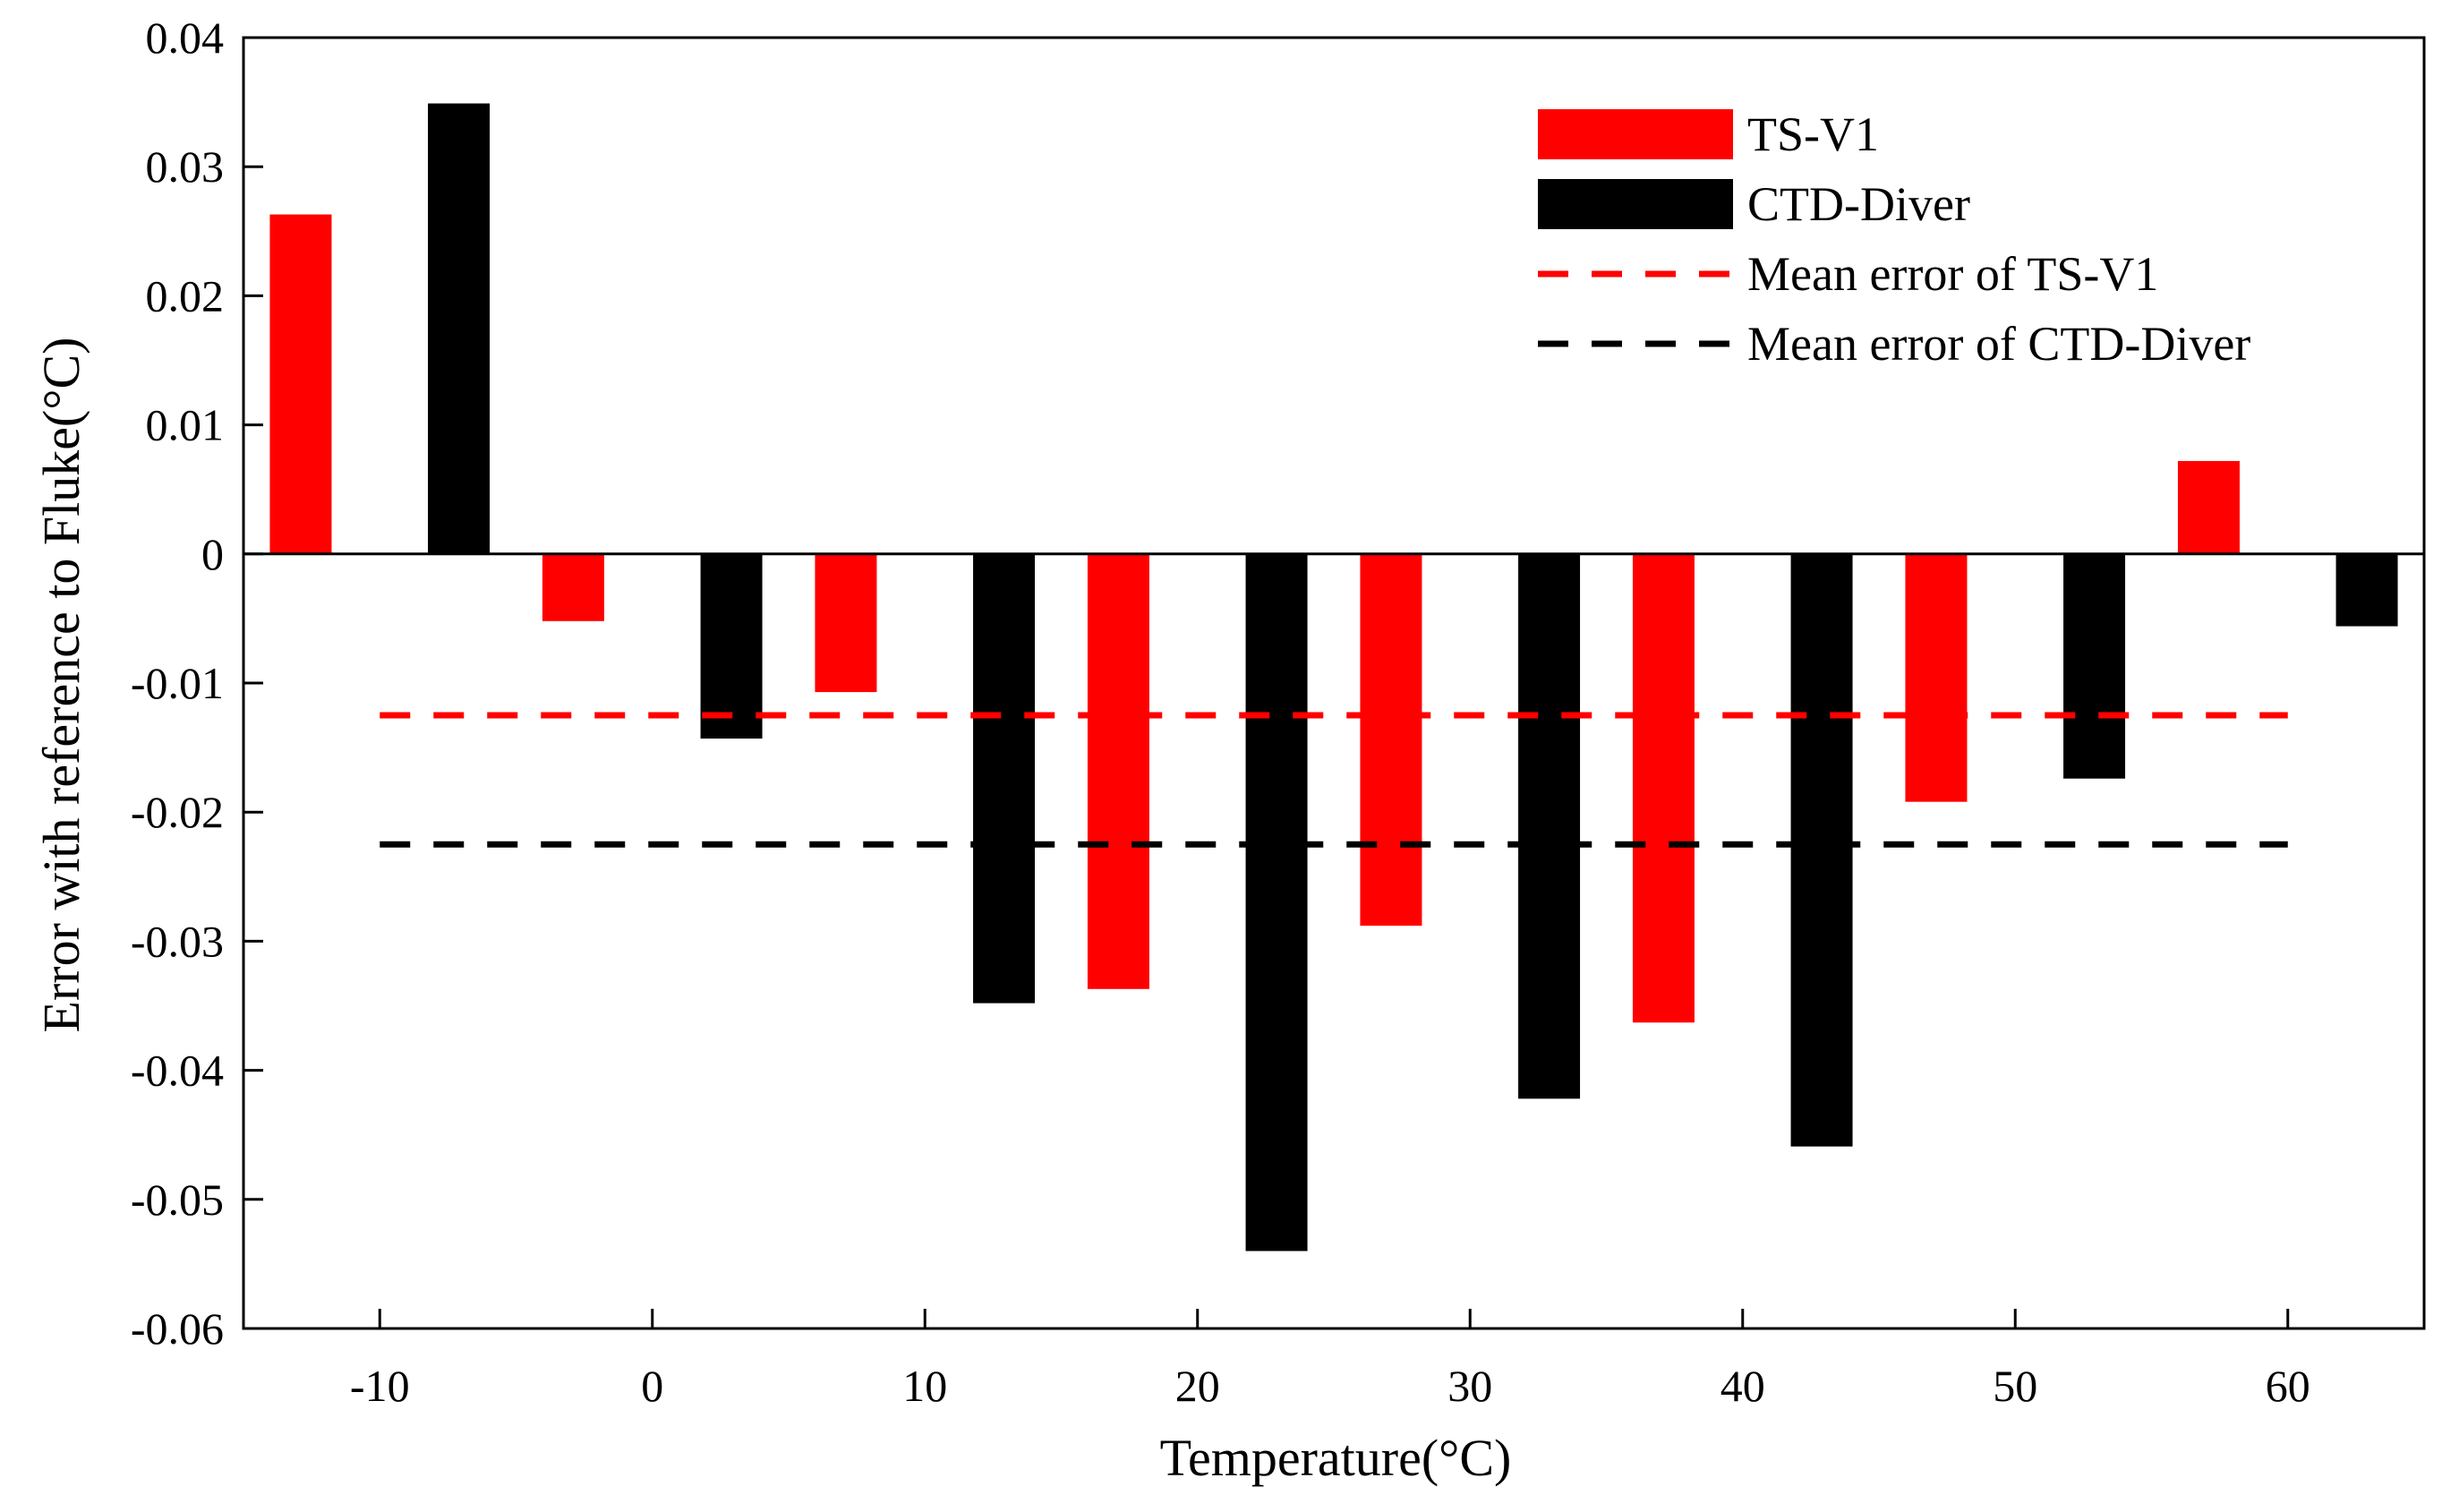 The height and width of the screenshot is (1512, 2442). Describe the element at coordinates (2015, 1386) in the screenshot. I see `x-tick-label: 50` at that location.